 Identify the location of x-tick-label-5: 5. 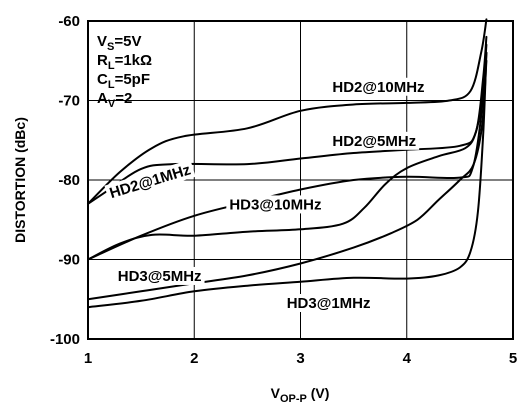
(513, 358).